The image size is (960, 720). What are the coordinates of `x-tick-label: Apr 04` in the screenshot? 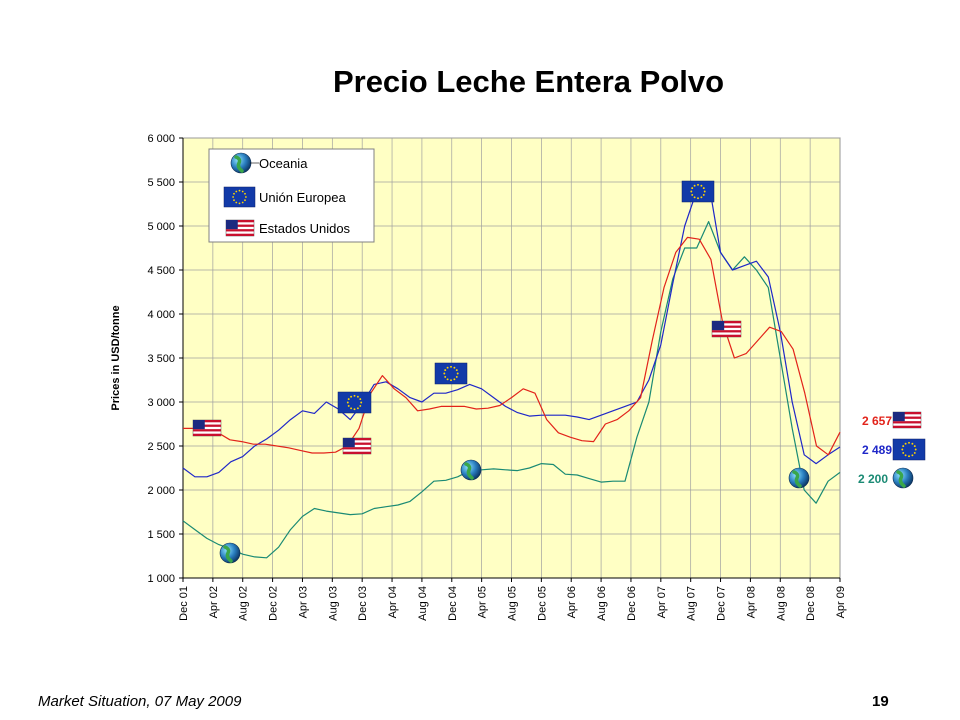 It's located at (393, 602).